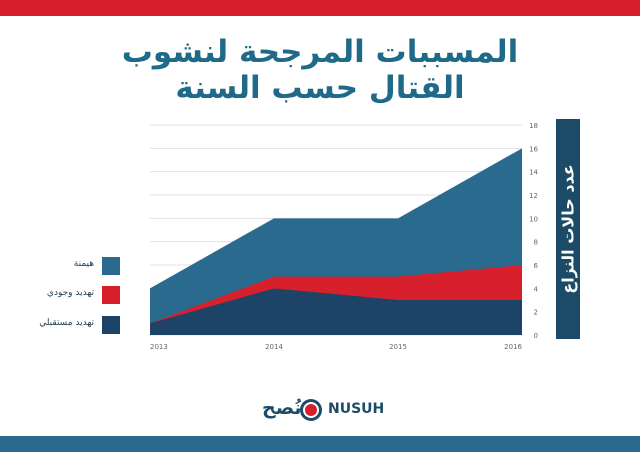 The image size is (640, 452). I want to click on chart-title: المسببات المرجحة لنشوب القتال حسب السنة, so click(320, 70).